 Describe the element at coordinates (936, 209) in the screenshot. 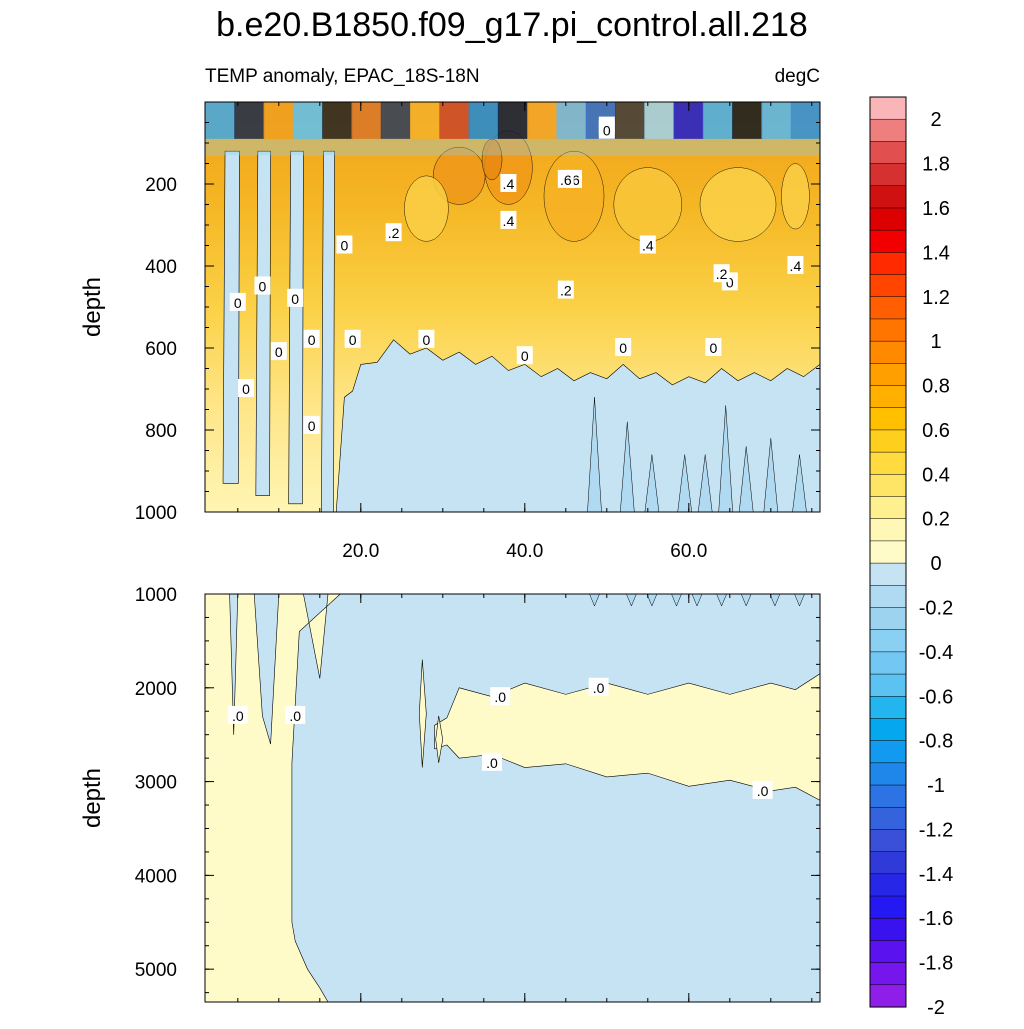

I see `colorbar-label: 1.6` at that location.